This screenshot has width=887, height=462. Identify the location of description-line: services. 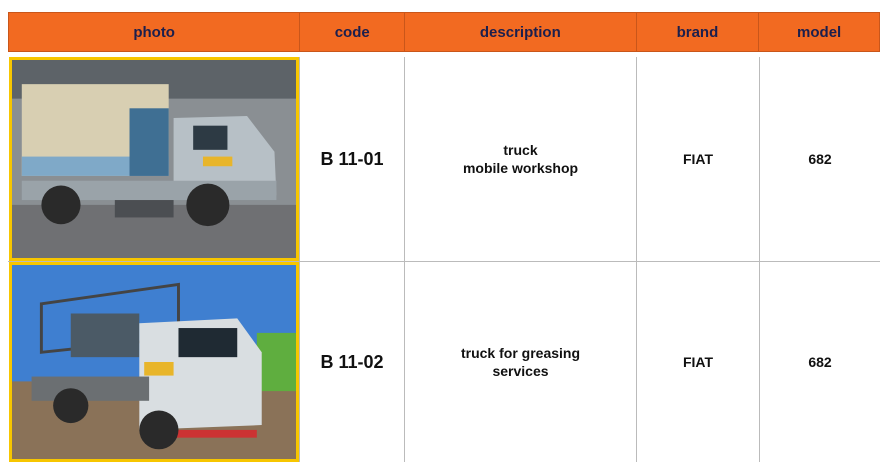
(520, 371).